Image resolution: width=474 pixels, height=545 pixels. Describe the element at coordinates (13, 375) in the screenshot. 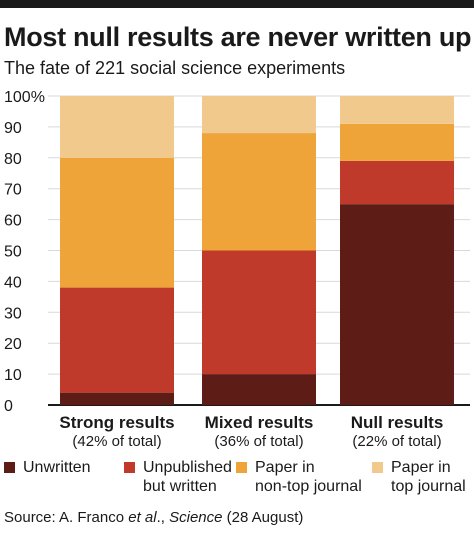

I see `y-tick-label: 10` at that location.